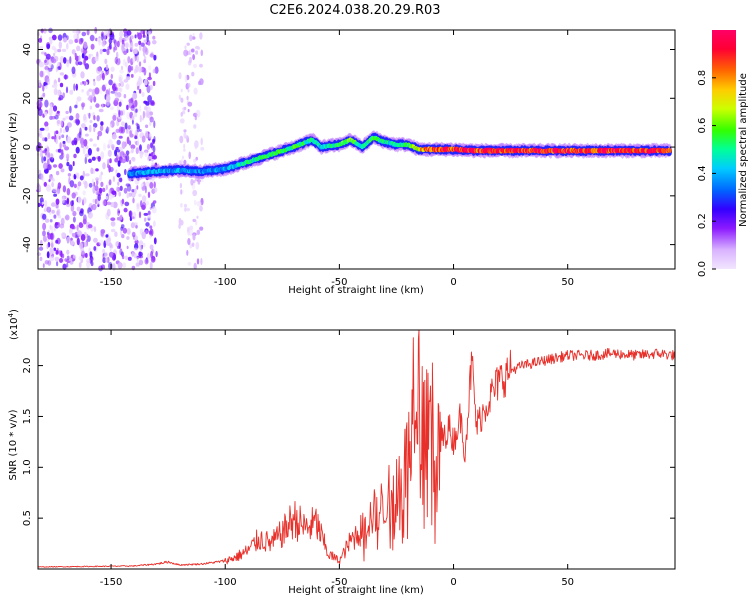 The height and width of the screenshot is (600, 750). I want to click on snr-y-label: SNR (10 * v/v), so click(13, 444).